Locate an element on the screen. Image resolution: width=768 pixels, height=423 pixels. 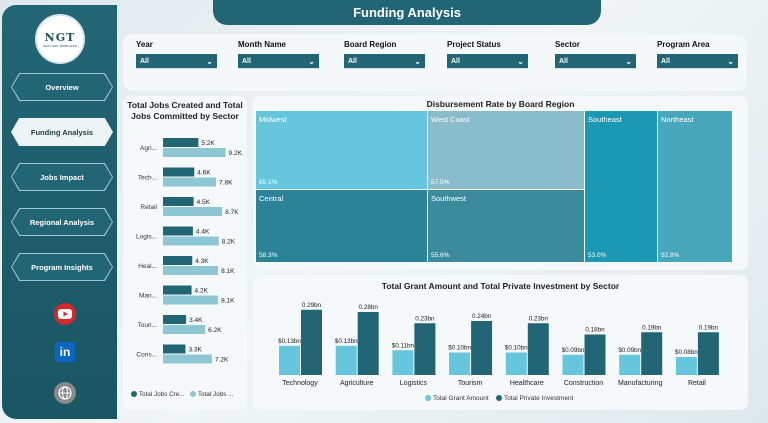
treemap-cell-value: 58.3% is located at coordinates (268, 255).